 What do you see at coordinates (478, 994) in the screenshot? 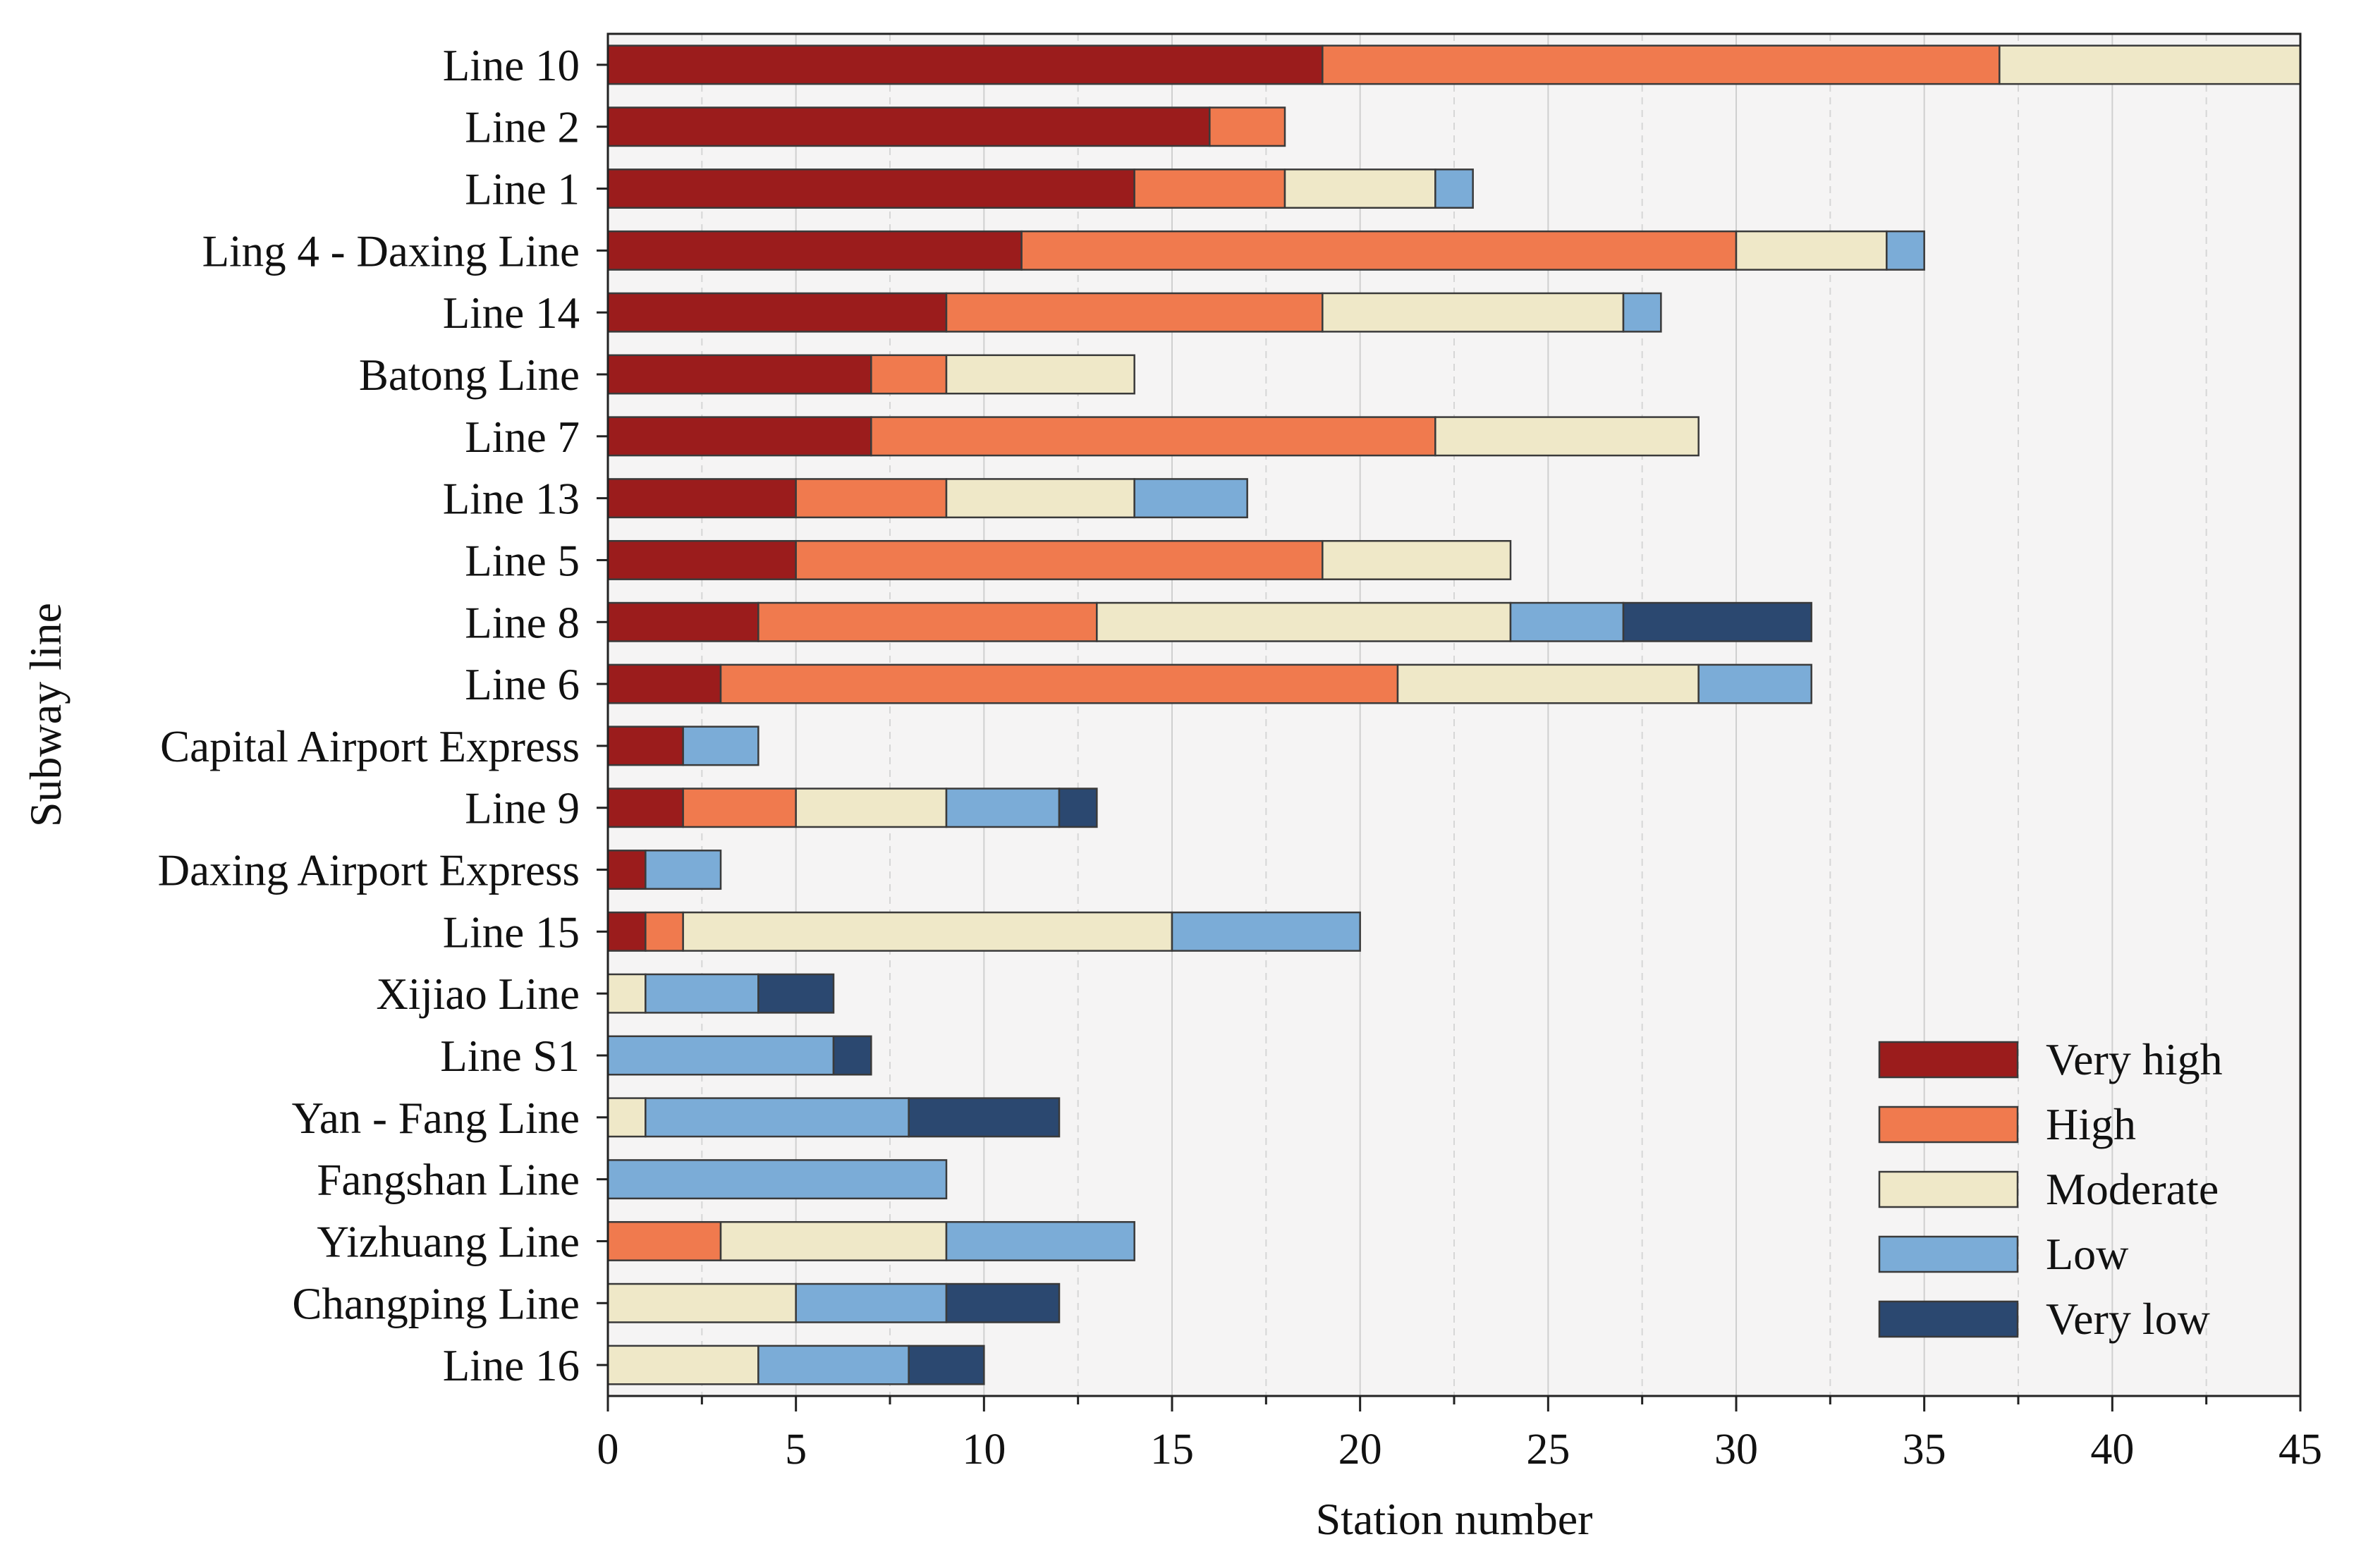
I see `y-category-label: Xijiao Line` at bounding box center [478, 994].